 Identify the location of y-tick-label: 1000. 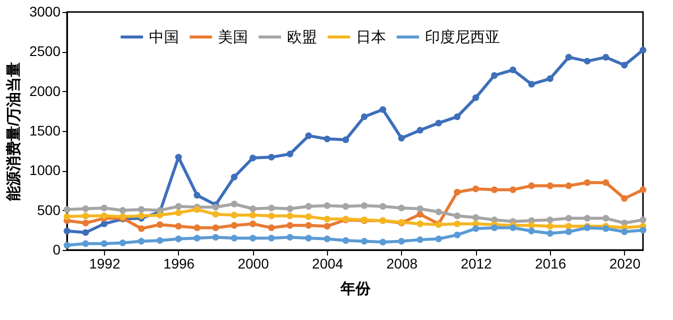
(45, 170).